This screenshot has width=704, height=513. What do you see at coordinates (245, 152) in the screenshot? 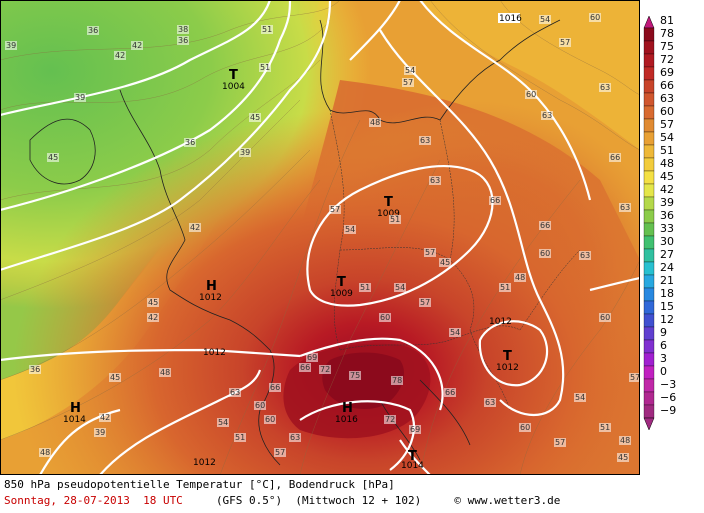
I see `theta-e-label: 39` at bounding box center [245, 152].